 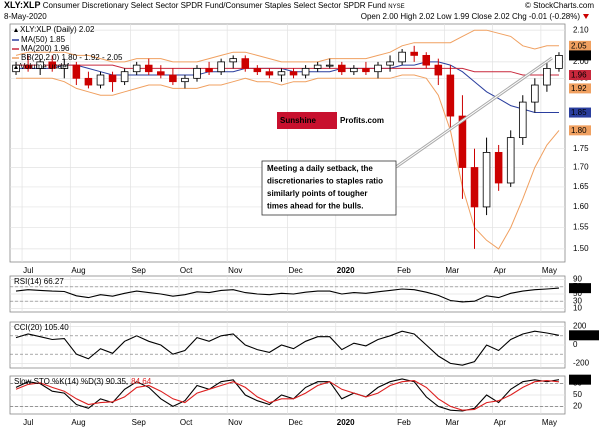 What do you see at coordinates (581, 227) in the screenshot?
I see `y-tick-label: 1.55` at bounding box center [581, 227].